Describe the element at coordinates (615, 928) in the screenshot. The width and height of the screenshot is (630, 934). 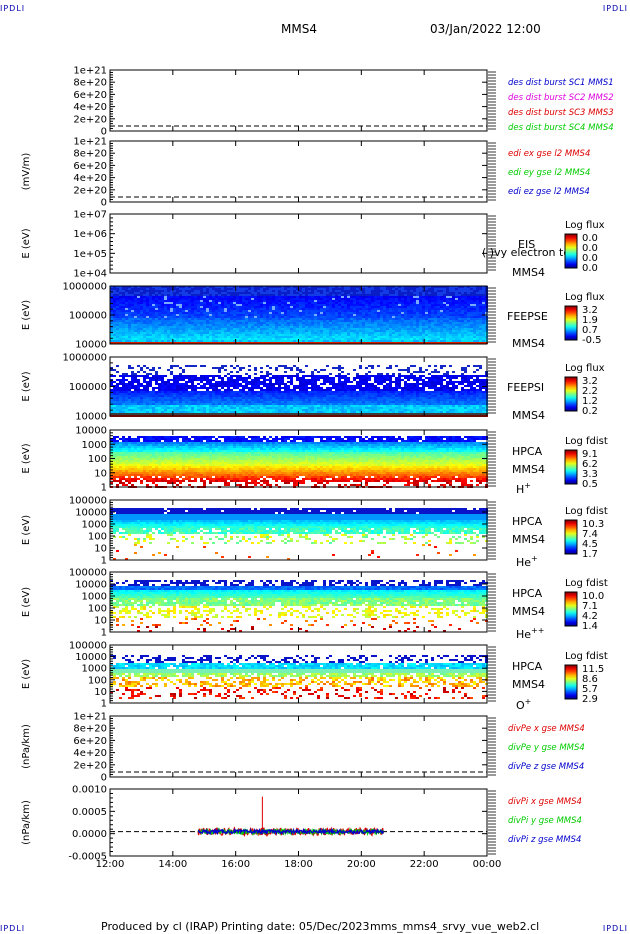
I see `corner-label-bottom-right: IPDLI` at that location.